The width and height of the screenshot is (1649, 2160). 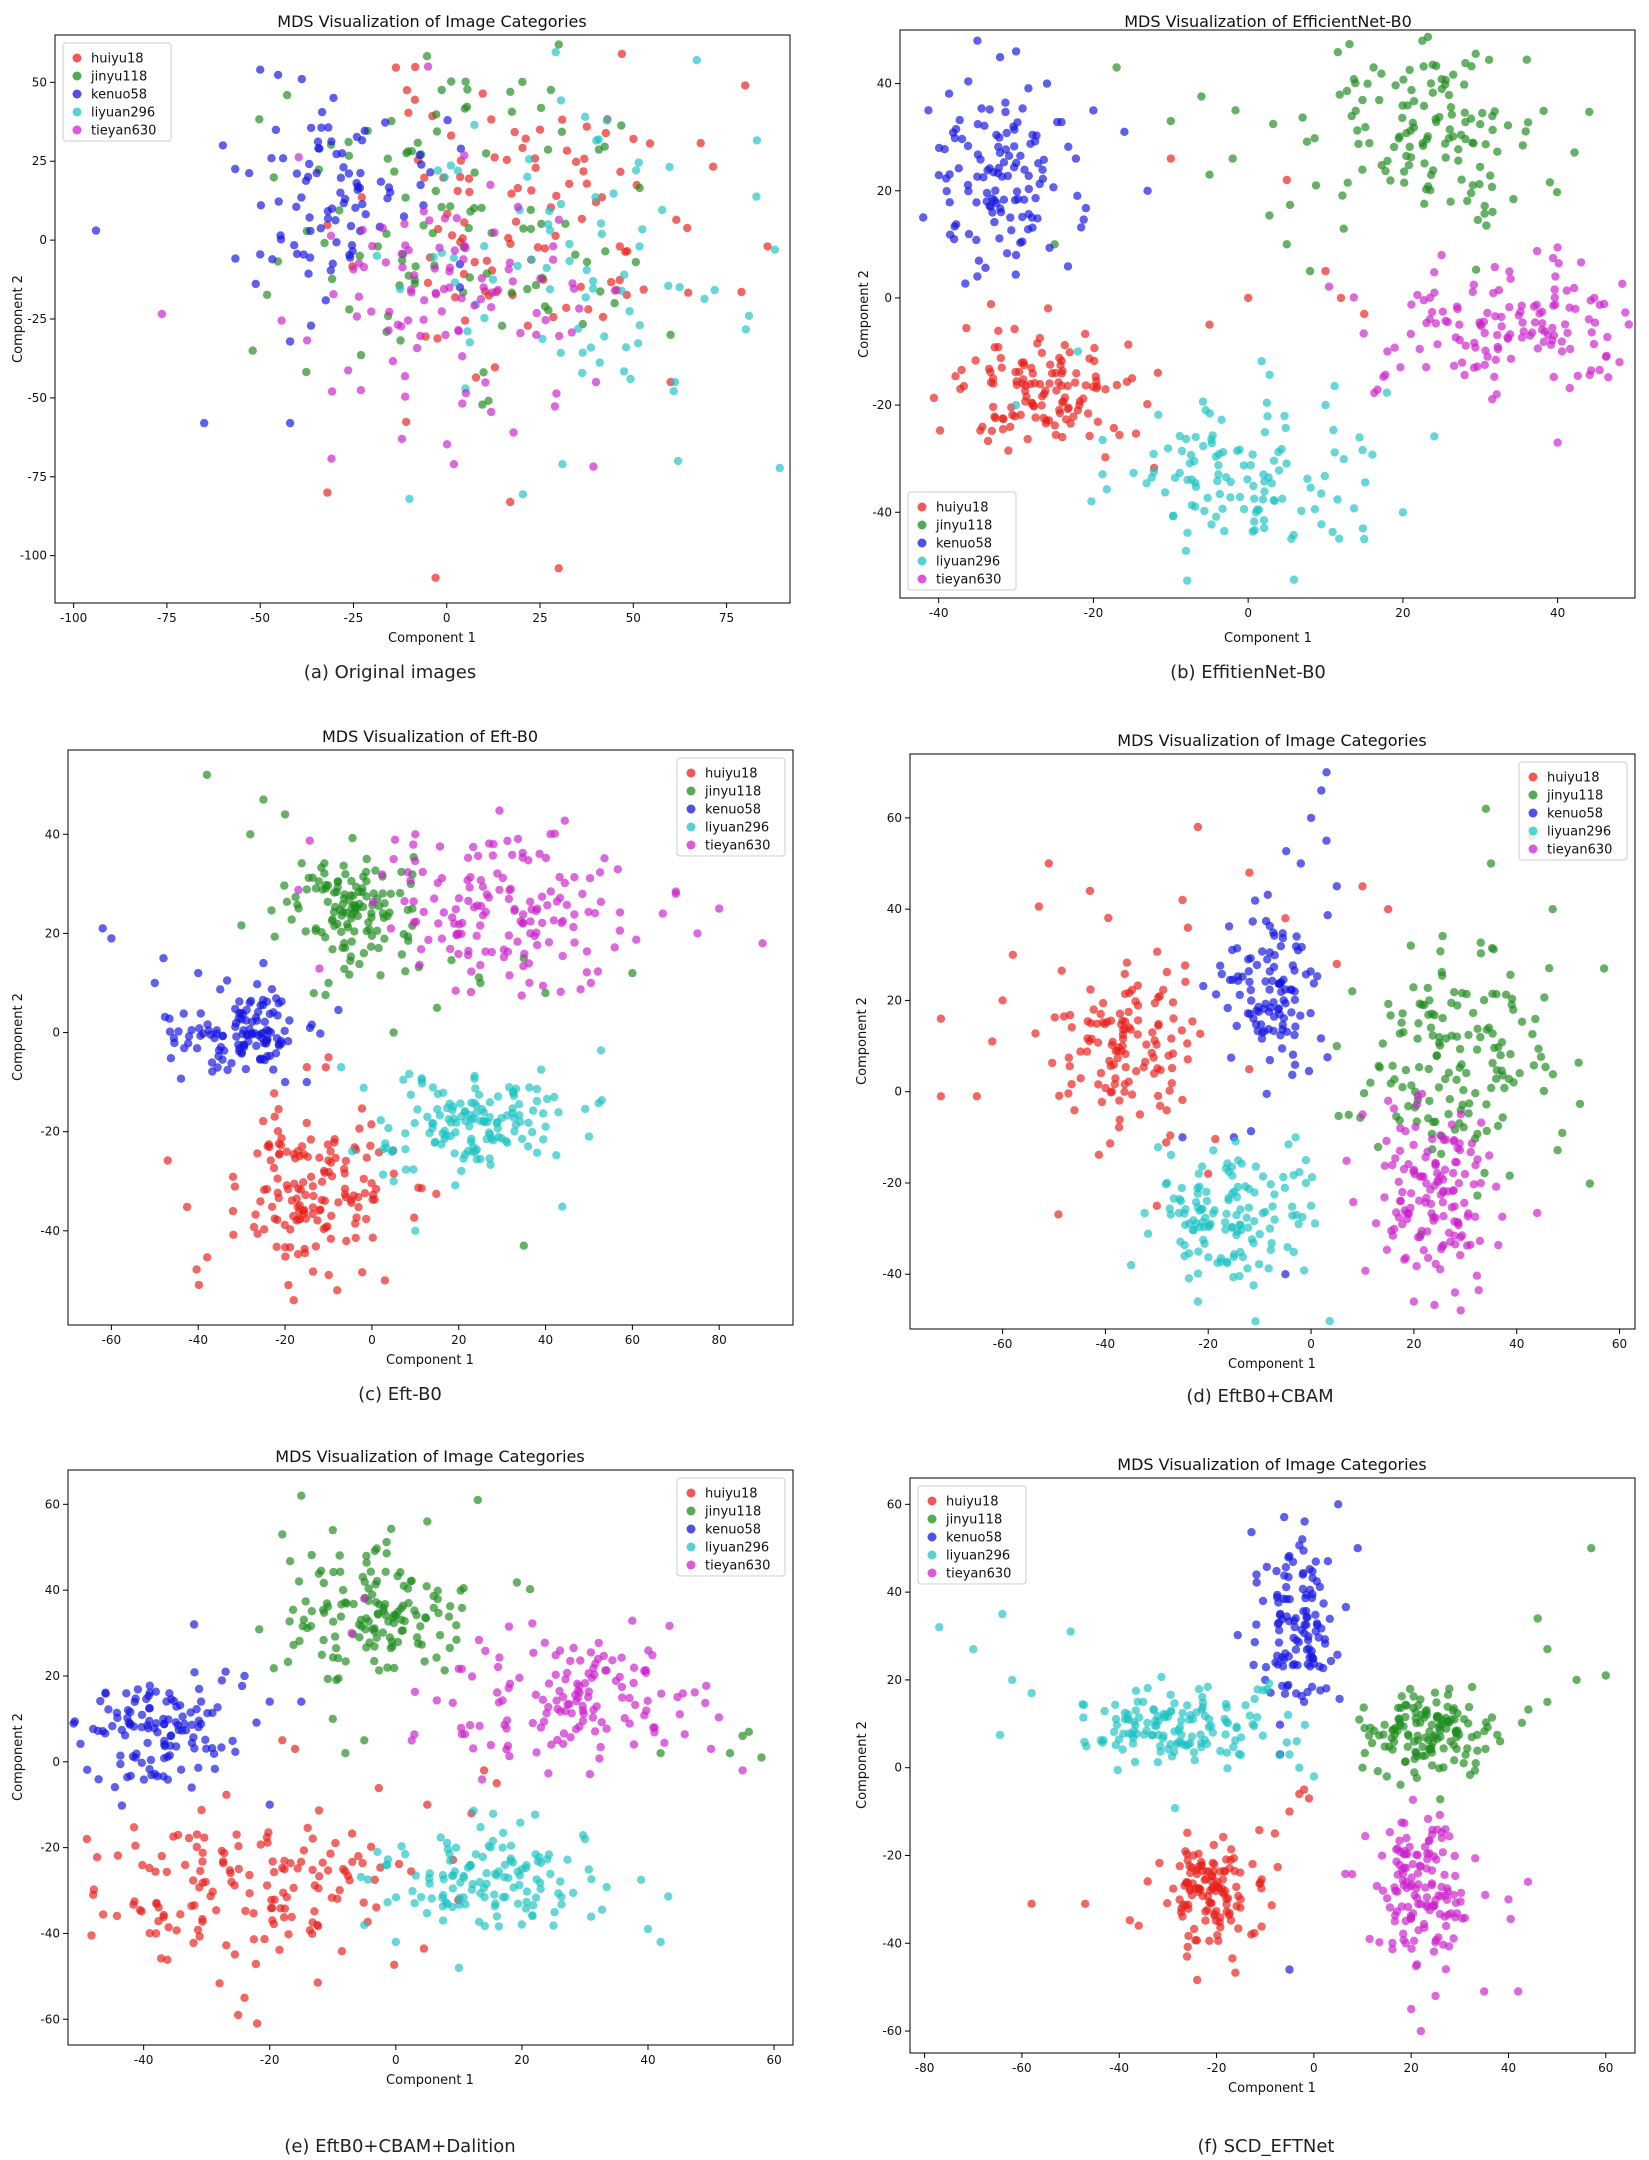 What do you see at coordinates (894, 1504) in the screenshot?
I see `y-tick-label: 60` at bounding box center [894, 1504].